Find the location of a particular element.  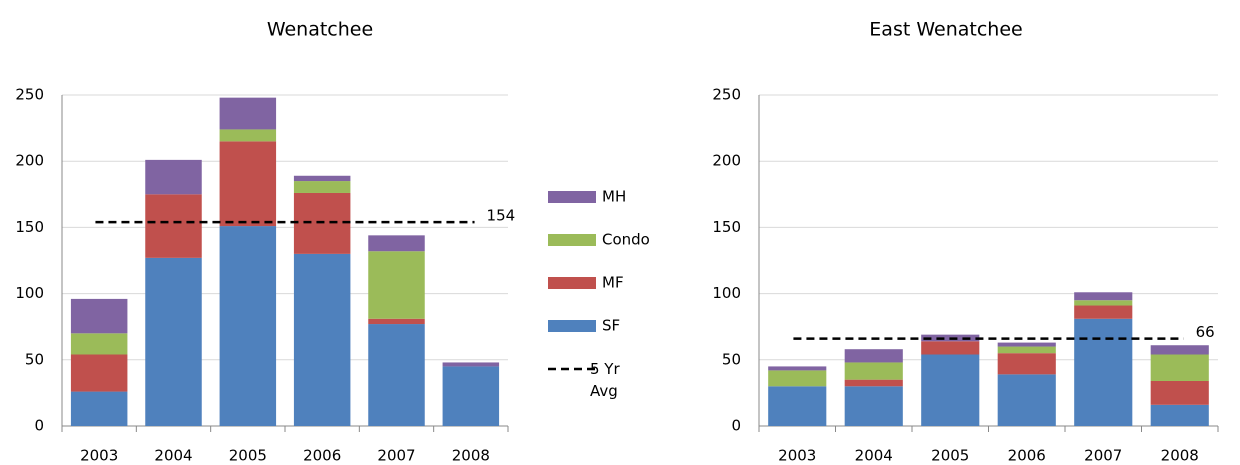

chart-title: Wenatchee is located at coordinates (320, 30).